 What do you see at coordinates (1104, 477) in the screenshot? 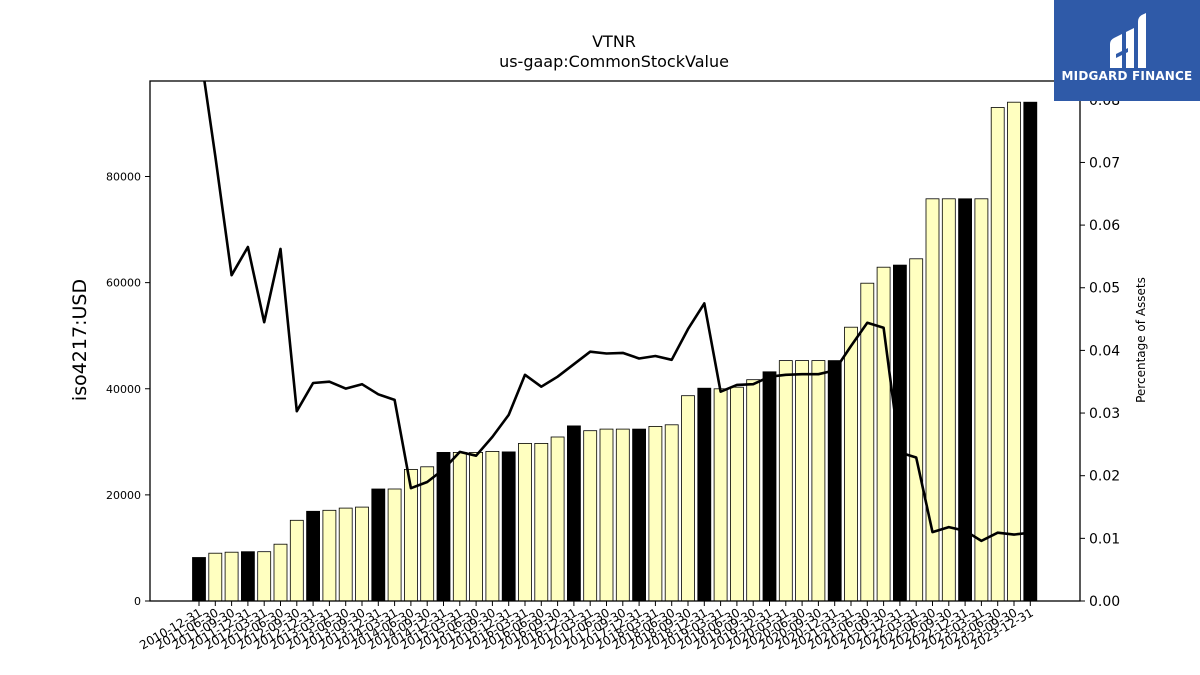
I see `y2-tick-label: 0.02` at bounding box center [1104, 477].